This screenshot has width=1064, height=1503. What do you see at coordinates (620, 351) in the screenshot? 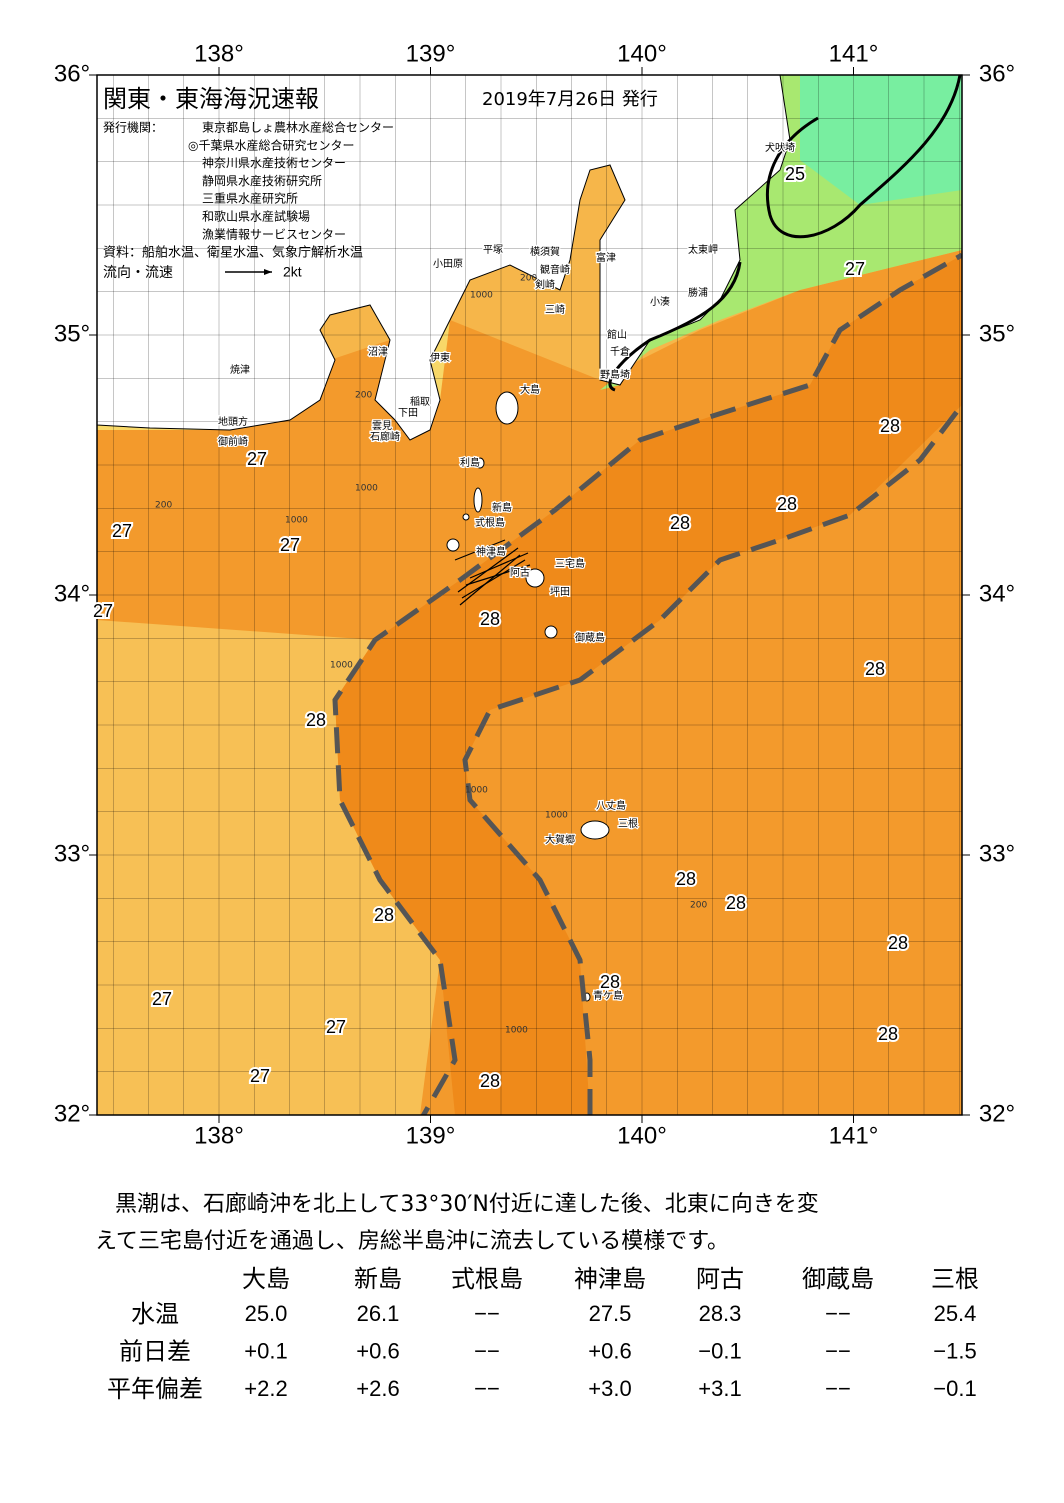
I see `place-name: 千倉` at bounding box center [620, 351].